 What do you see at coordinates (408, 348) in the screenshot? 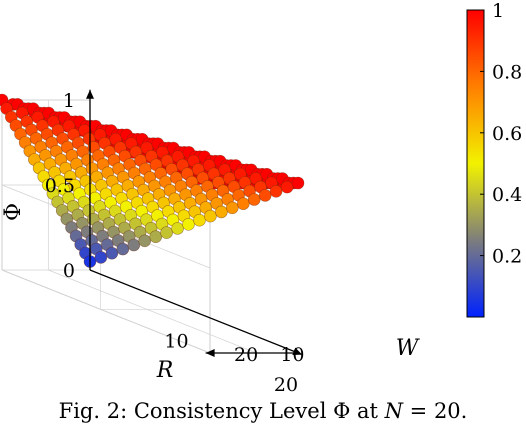
I see `y-axis-label: W` at bounding box center [408, 348].